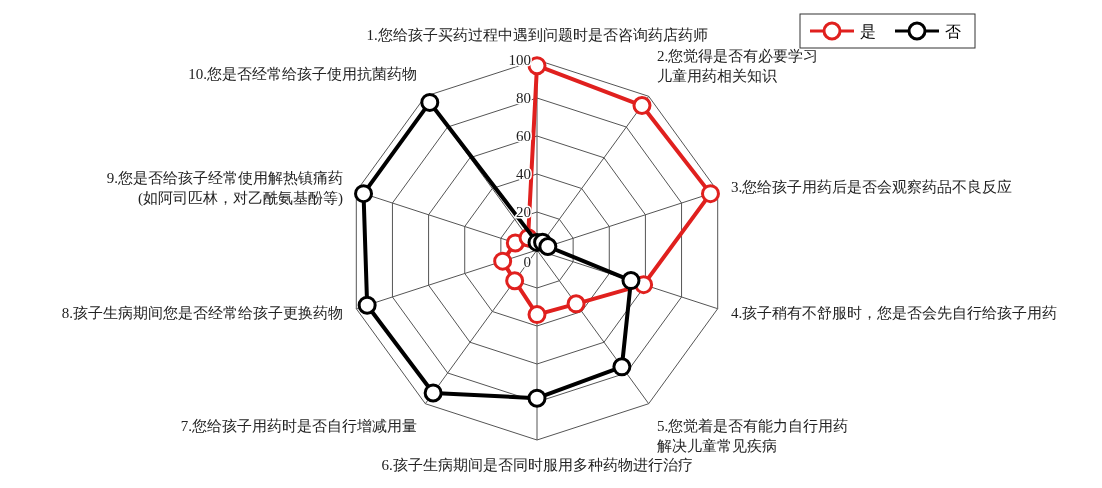  Describe the element at coordinates (537, 35) in the screenshot. I see `spoke-label: 1.您给孩子买药过程中遇到问题时是否咨询药店药师` at that location.